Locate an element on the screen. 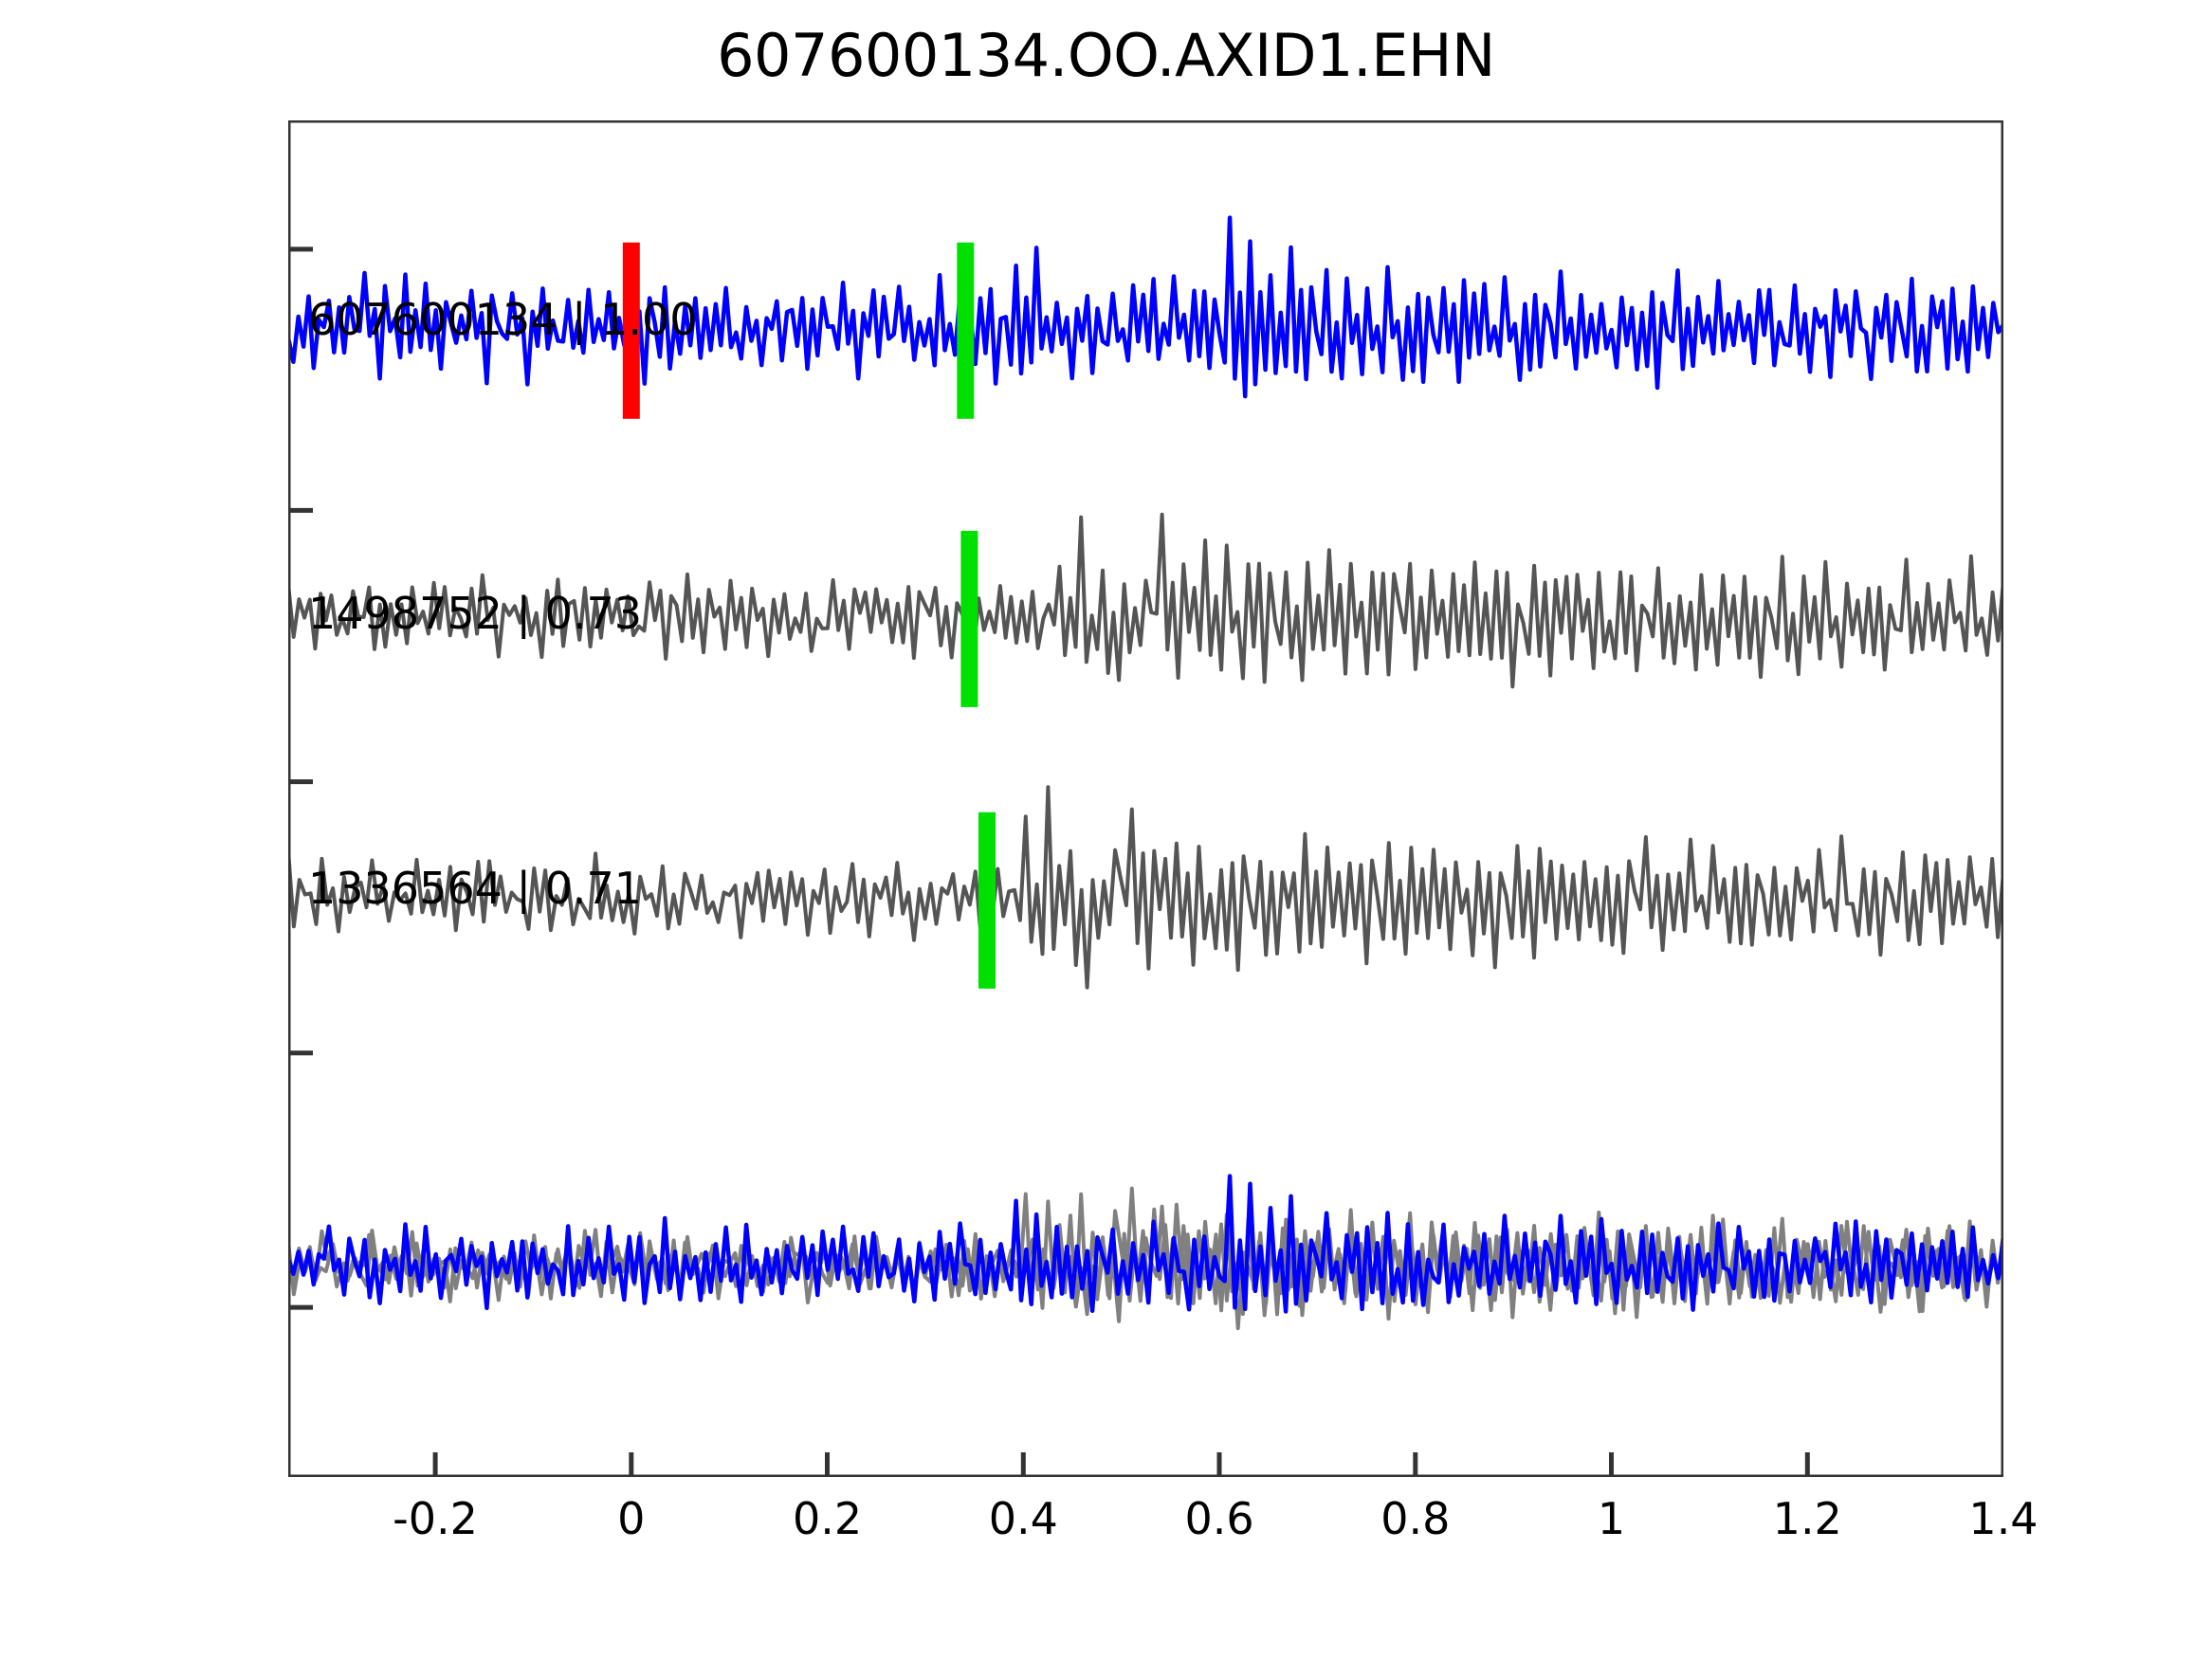  x-tick-marks is located at coordinates (1217, 1464).